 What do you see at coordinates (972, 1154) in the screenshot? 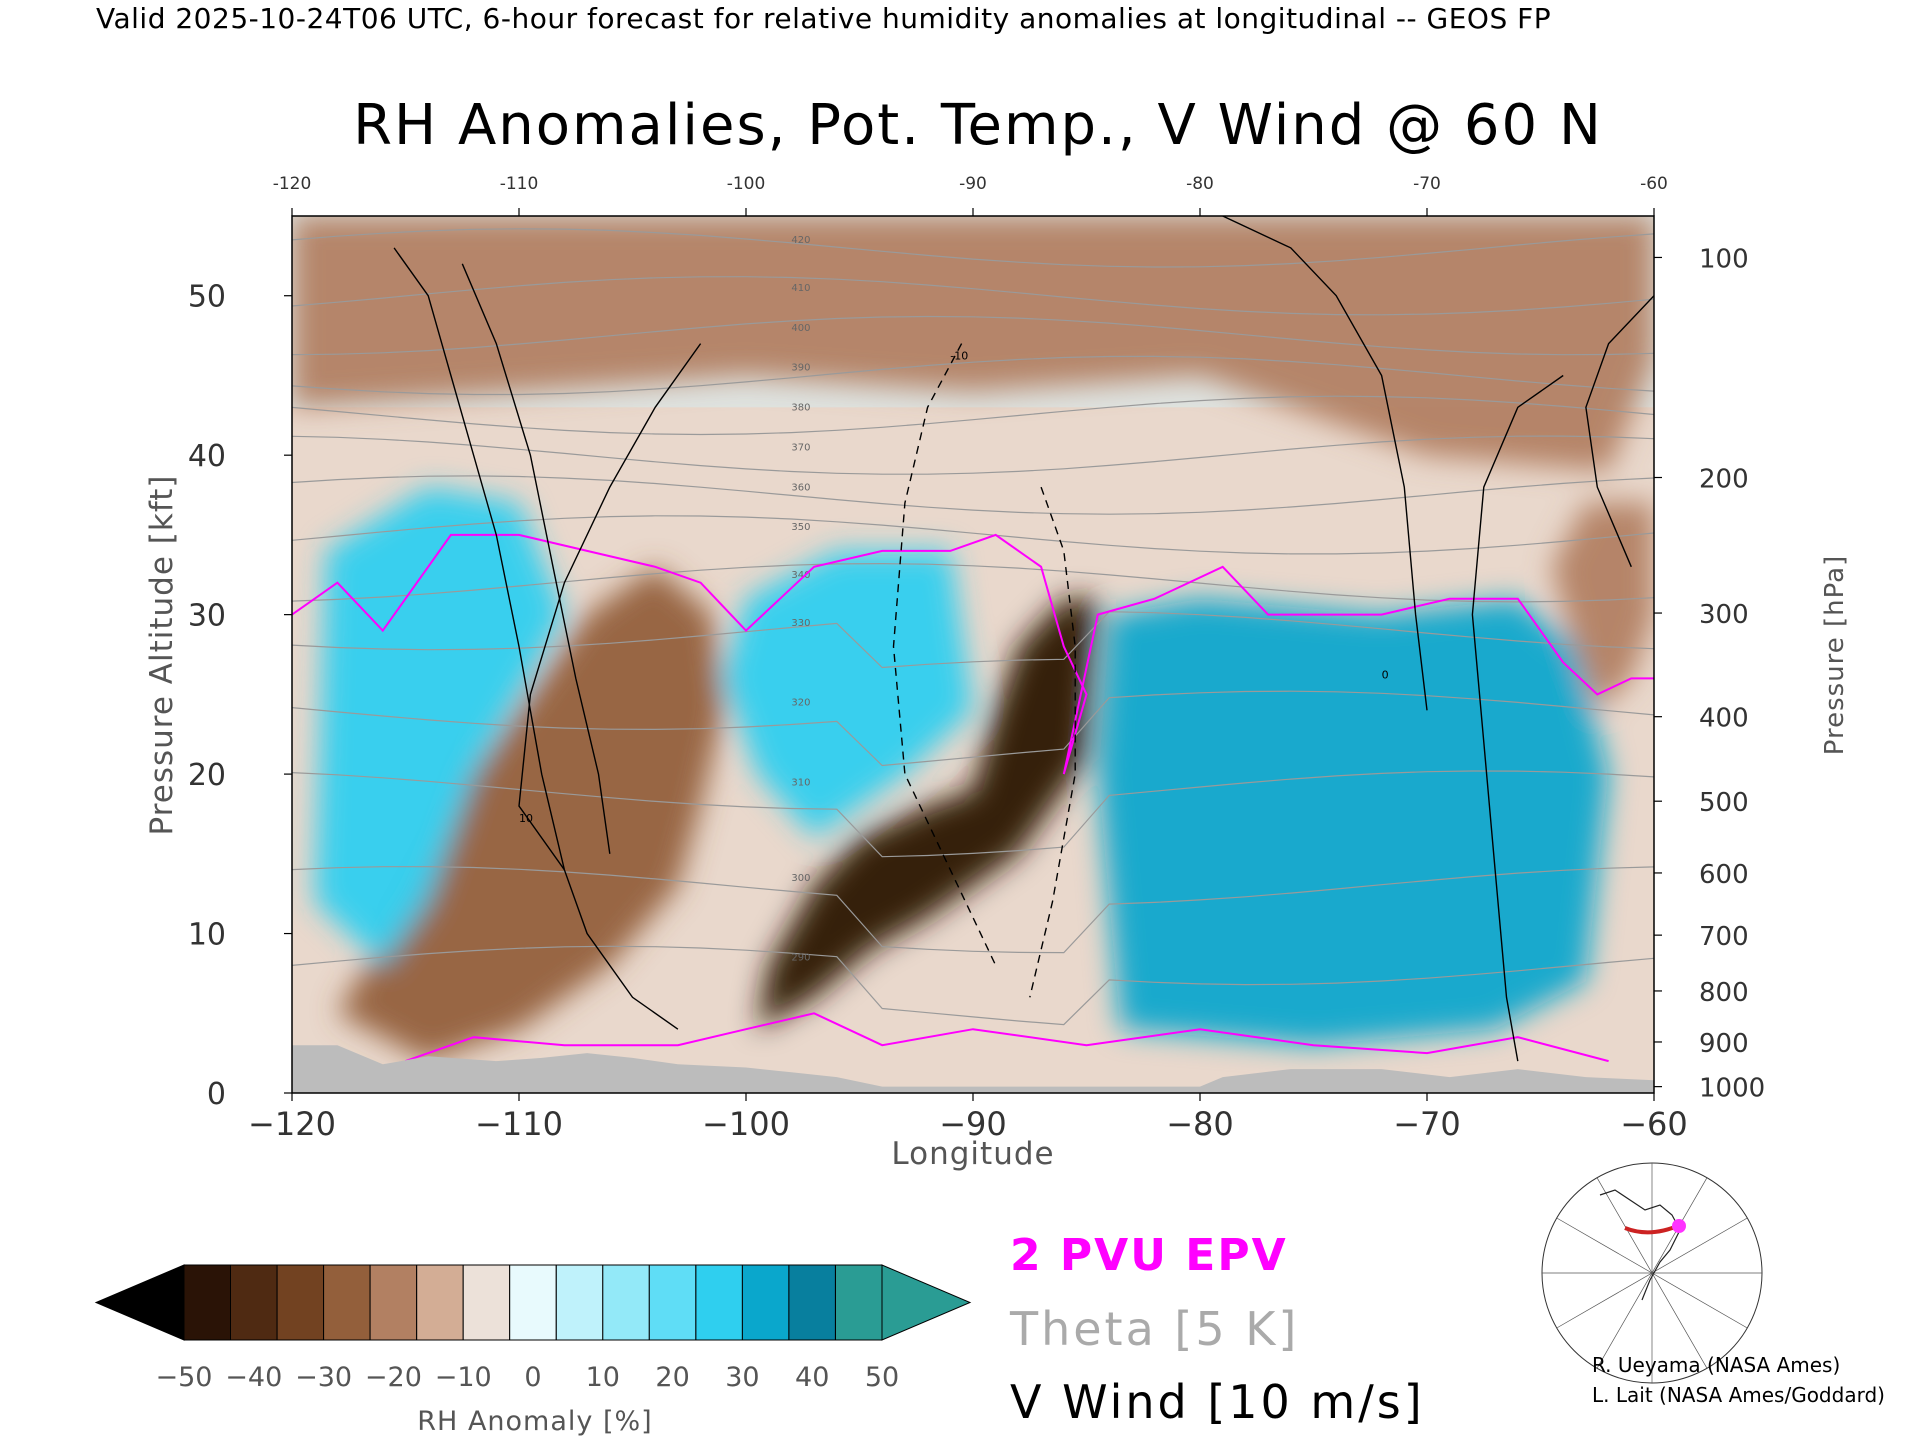
I see `x-axis-label: Longitude` at bounding box center [972, 1154].